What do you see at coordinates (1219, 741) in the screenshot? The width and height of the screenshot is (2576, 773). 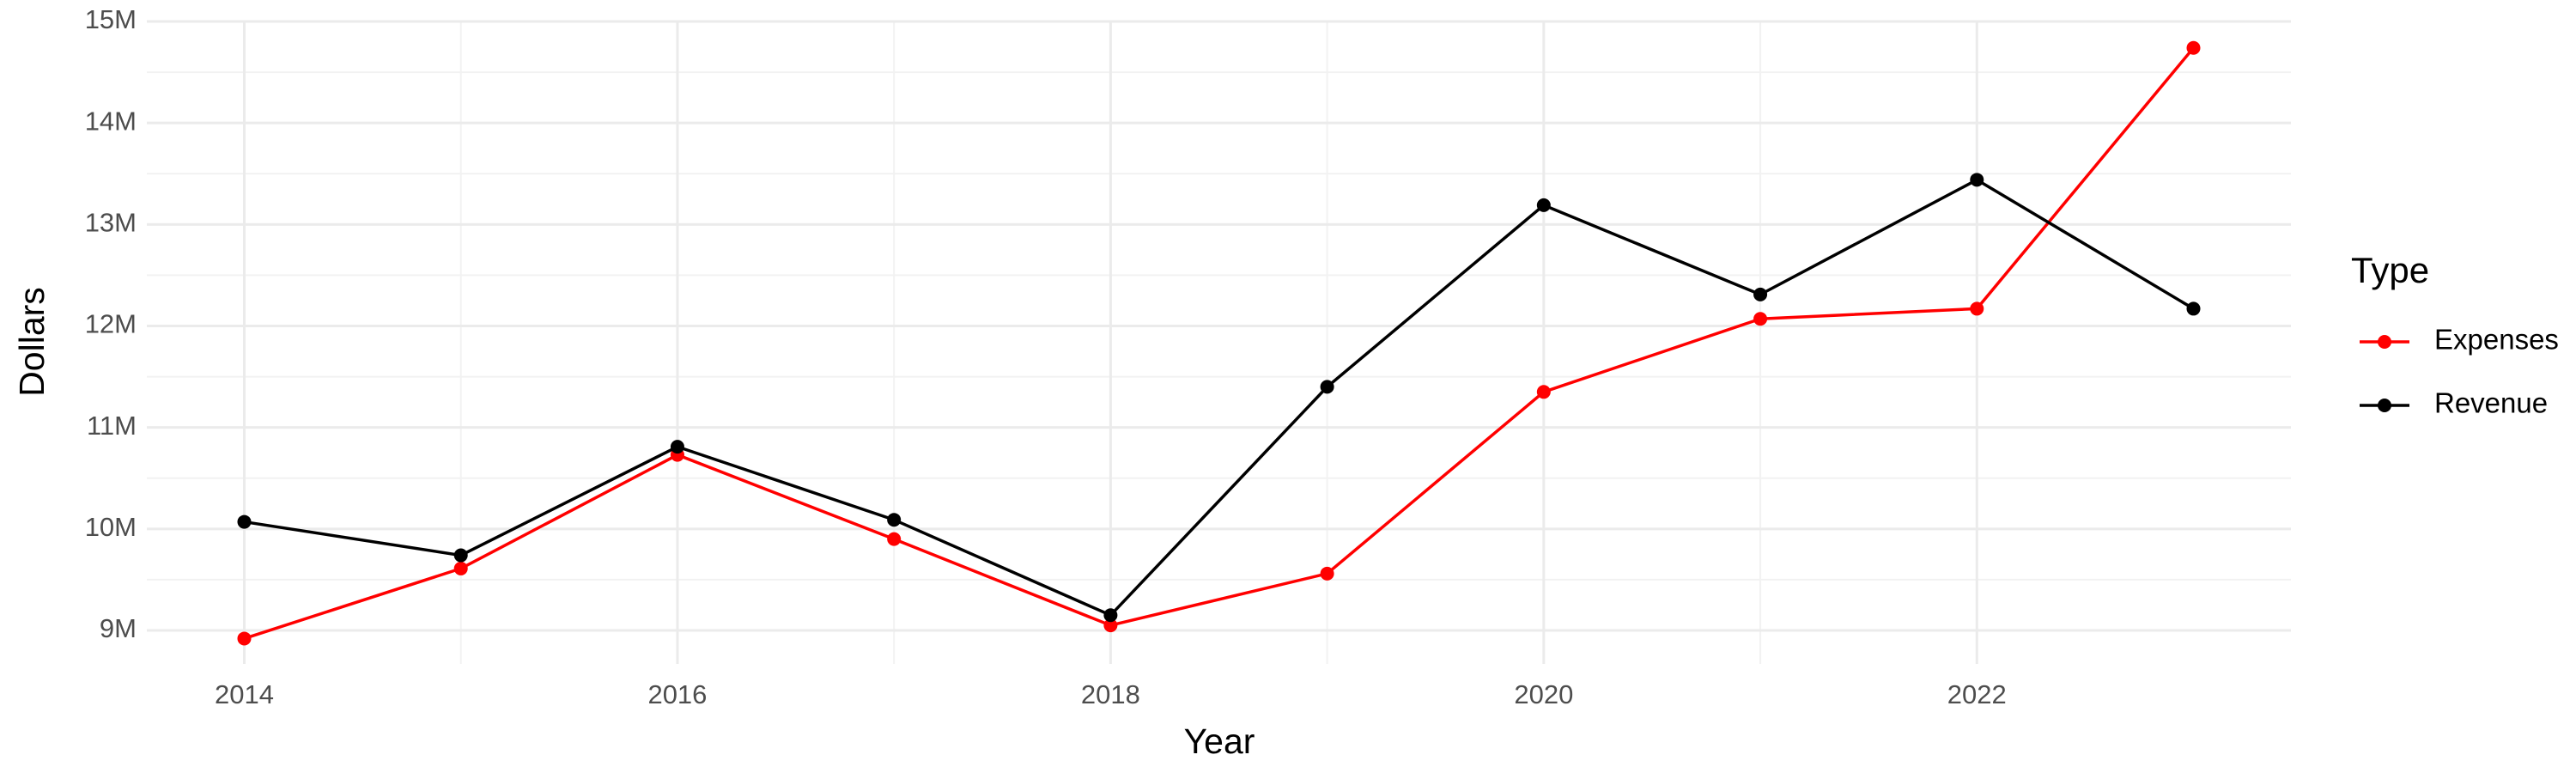 I see `x-axis-title: Year` at bounding box center [1219, 741].